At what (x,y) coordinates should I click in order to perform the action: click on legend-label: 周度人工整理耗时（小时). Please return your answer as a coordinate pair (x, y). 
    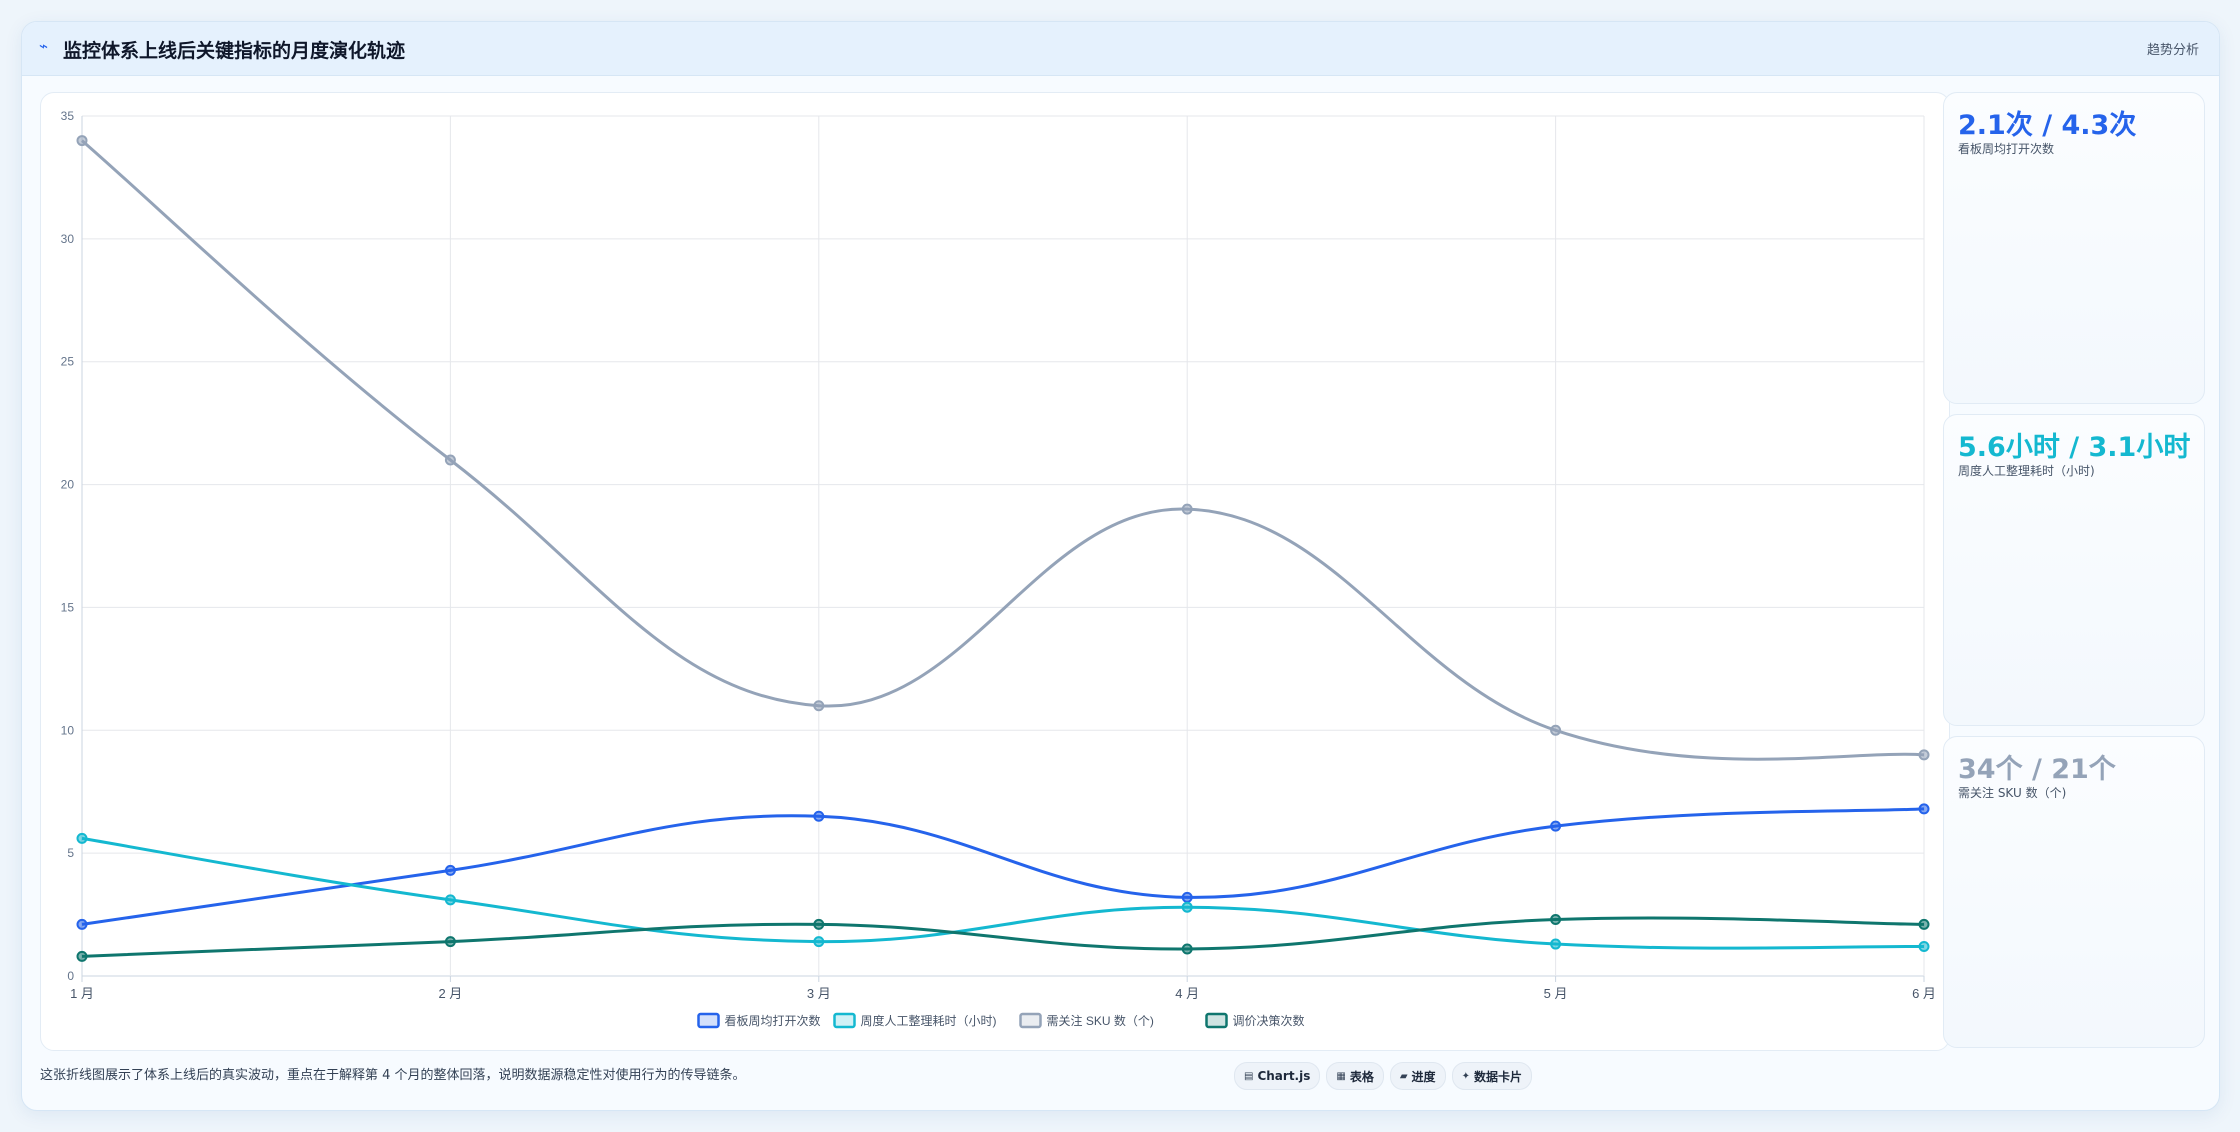
    Looking at the image, I should click on (929, 1020).